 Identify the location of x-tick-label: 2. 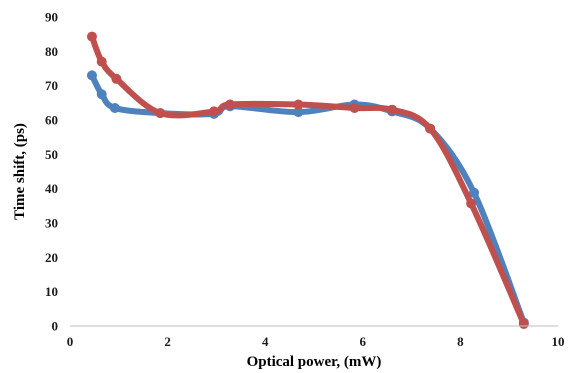
(167, 341).